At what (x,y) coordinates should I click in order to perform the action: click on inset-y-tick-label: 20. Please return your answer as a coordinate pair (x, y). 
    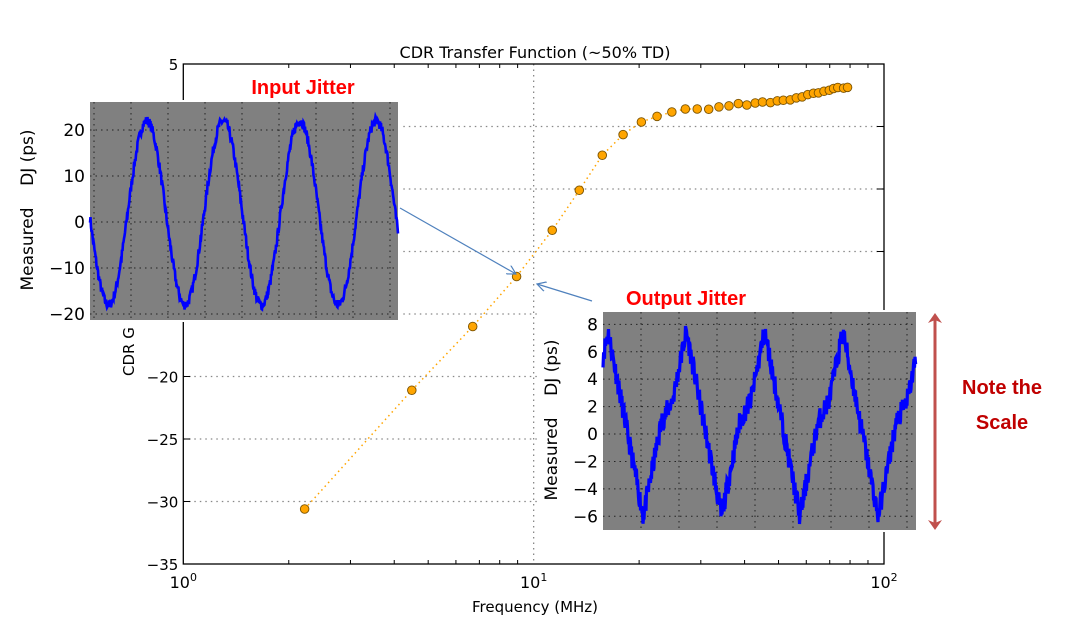
    Looking at the image, I should click on (74, 131).